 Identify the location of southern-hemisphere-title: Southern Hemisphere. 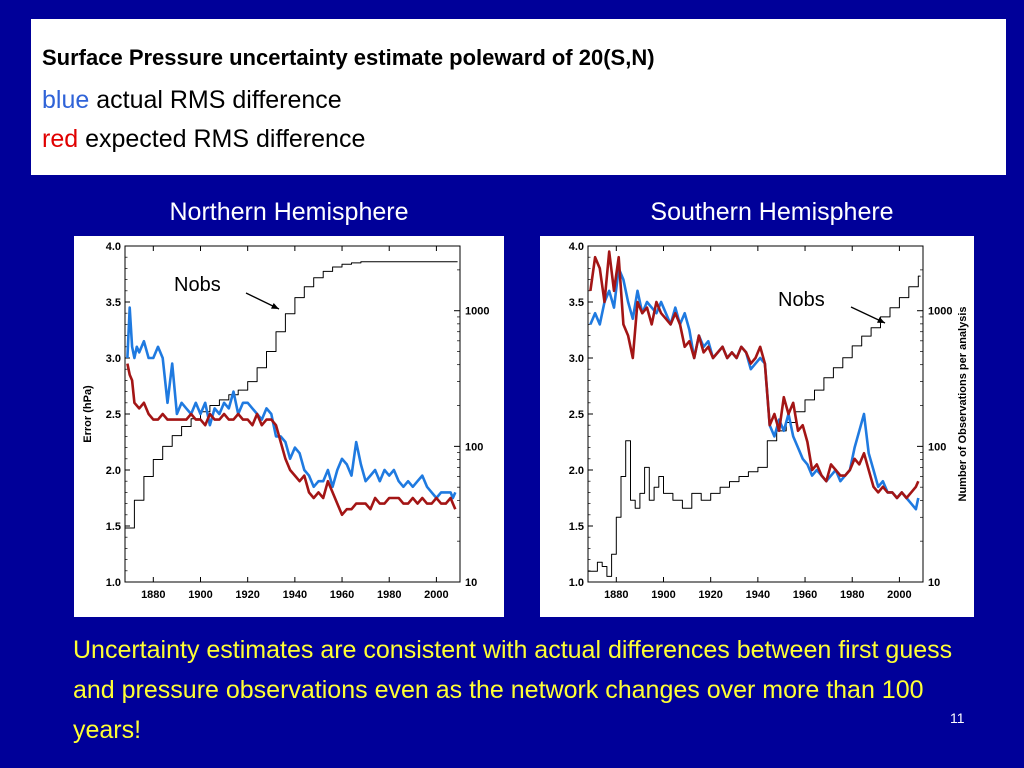
(772, 212).